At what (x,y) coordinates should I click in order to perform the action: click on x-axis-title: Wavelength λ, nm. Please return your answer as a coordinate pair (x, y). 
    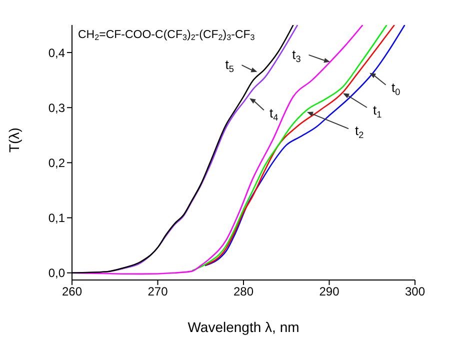
    Looking at the image, I should click on (244, 327).